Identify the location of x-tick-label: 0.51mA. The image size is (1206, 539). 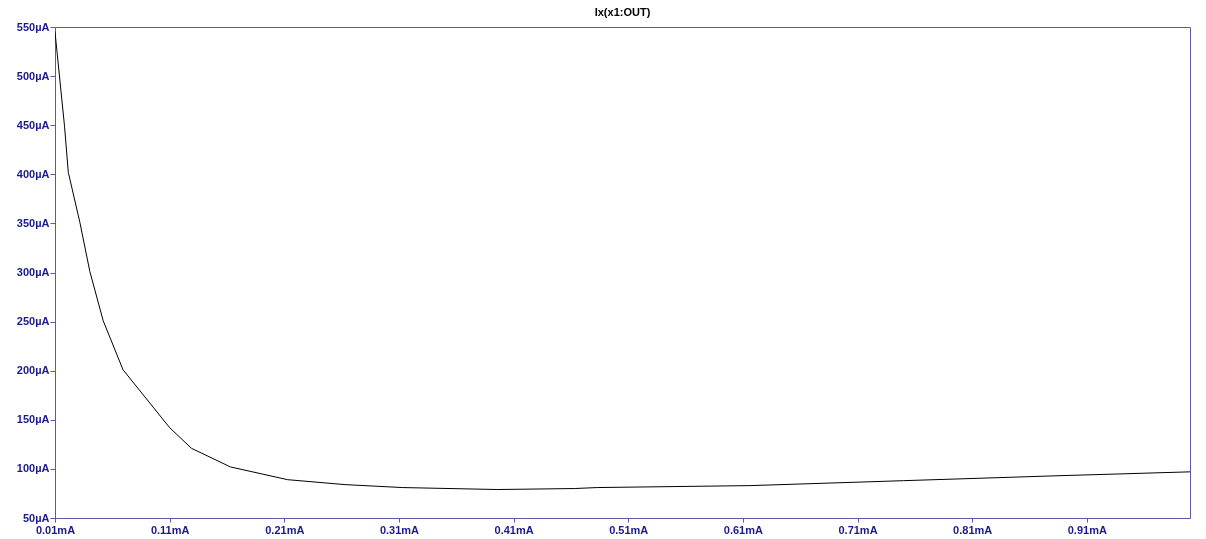
(629, 529).